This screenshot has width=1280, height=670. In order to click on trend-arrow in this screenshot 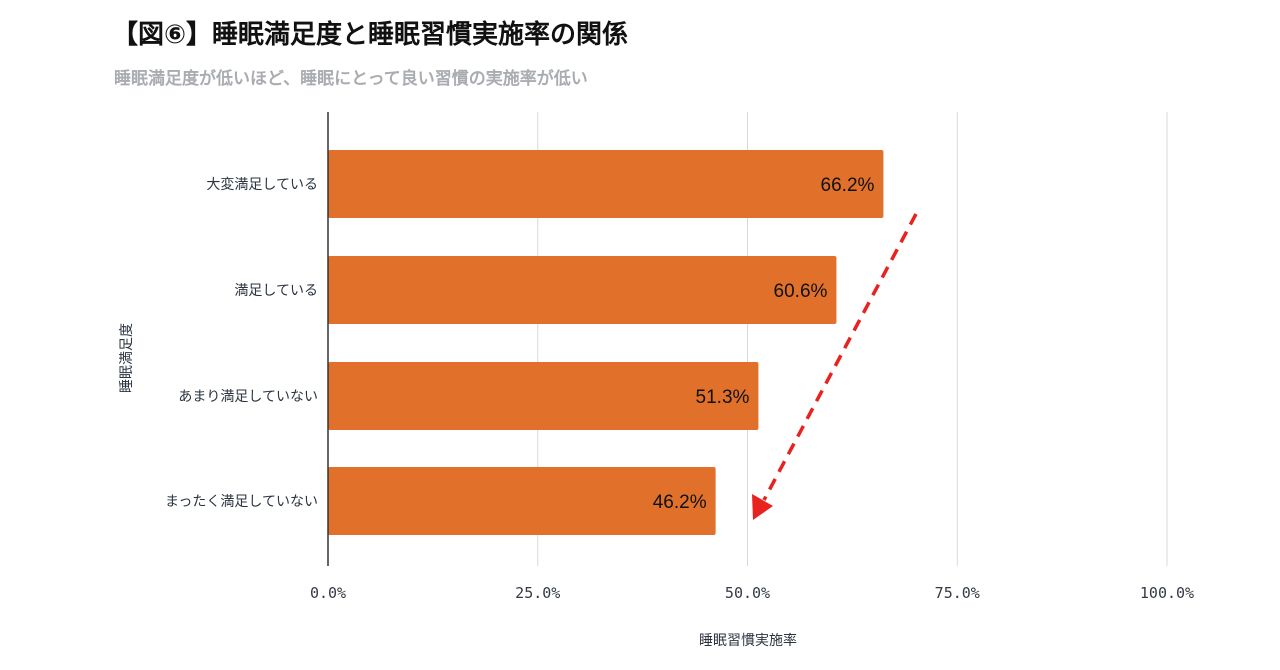, I will do `click(835, 366)`.